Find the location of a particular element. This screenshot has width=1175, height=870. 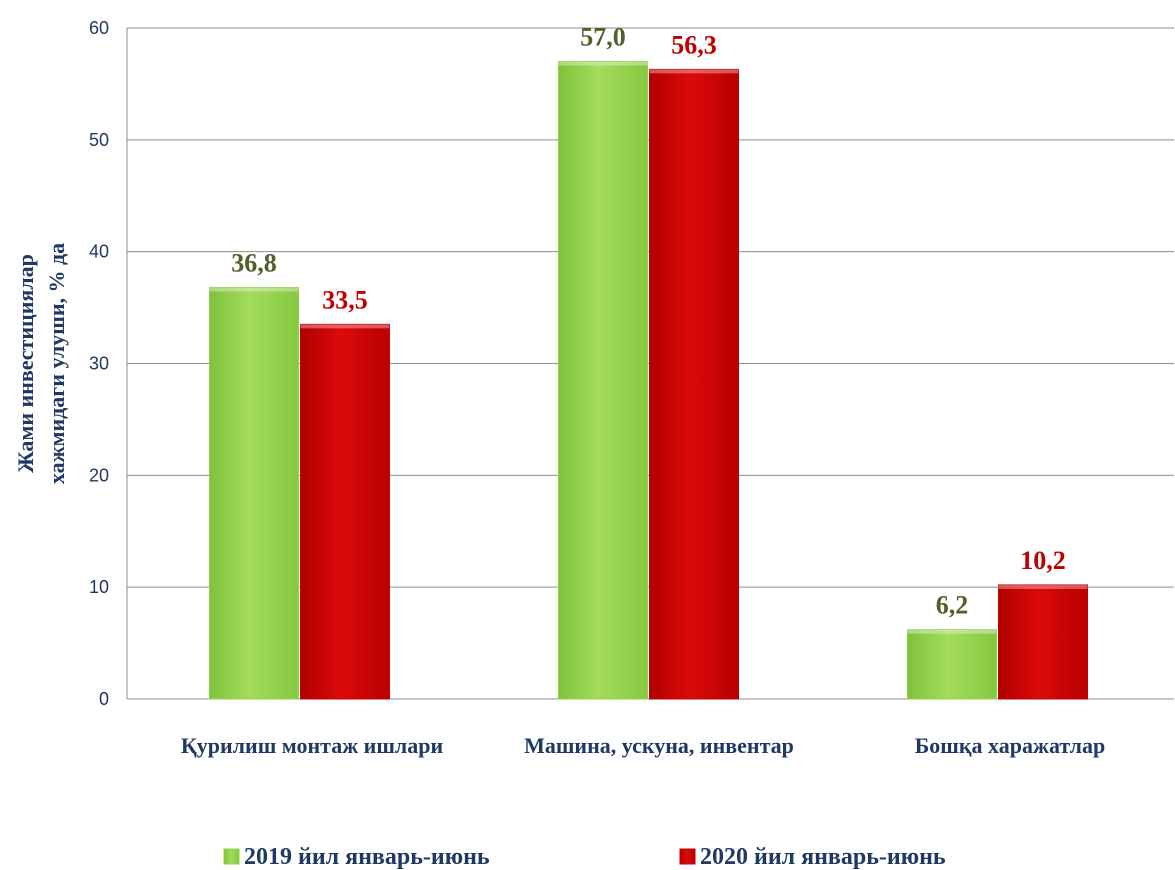

y-tick-label: 20 is located at coordinates (99, 475).